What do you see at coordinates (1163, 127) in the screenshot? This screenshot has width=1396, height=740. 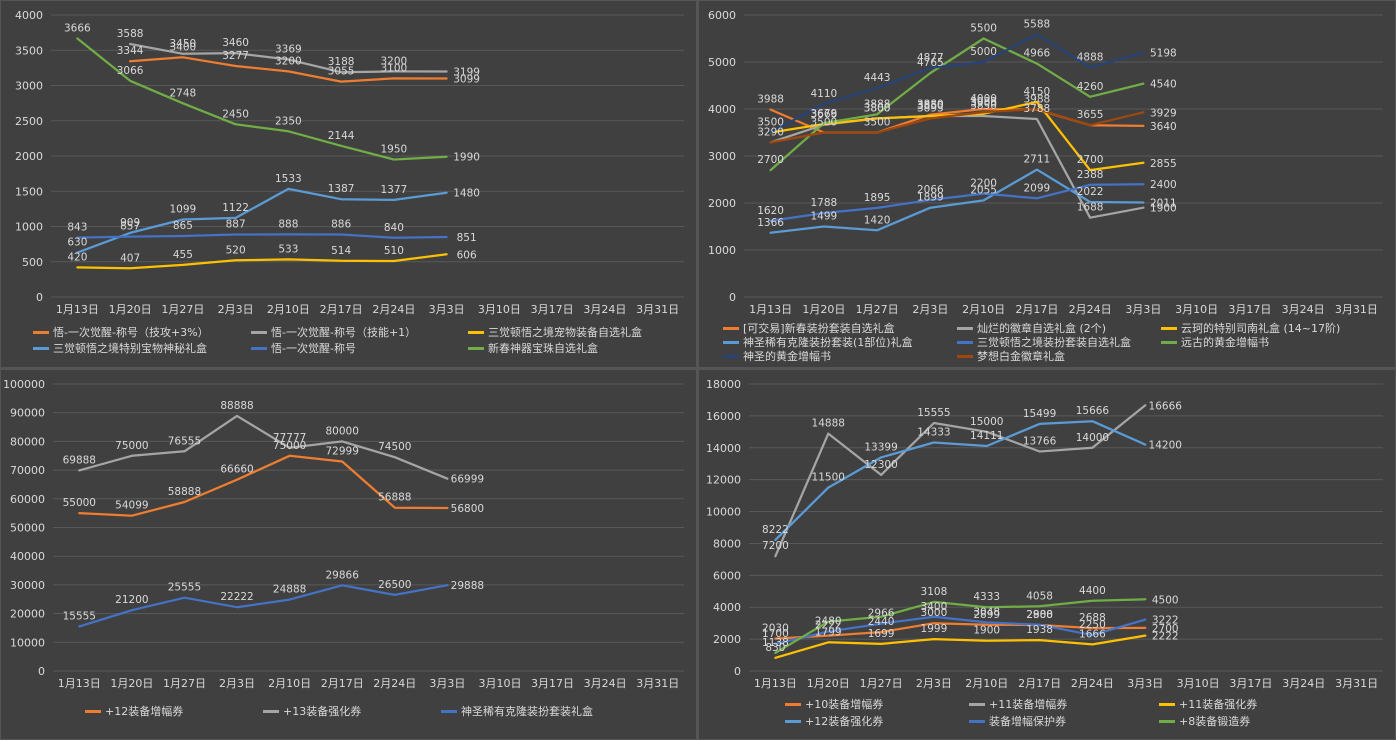 I see `data-label: 3640` at bounding box center [1163, 127].